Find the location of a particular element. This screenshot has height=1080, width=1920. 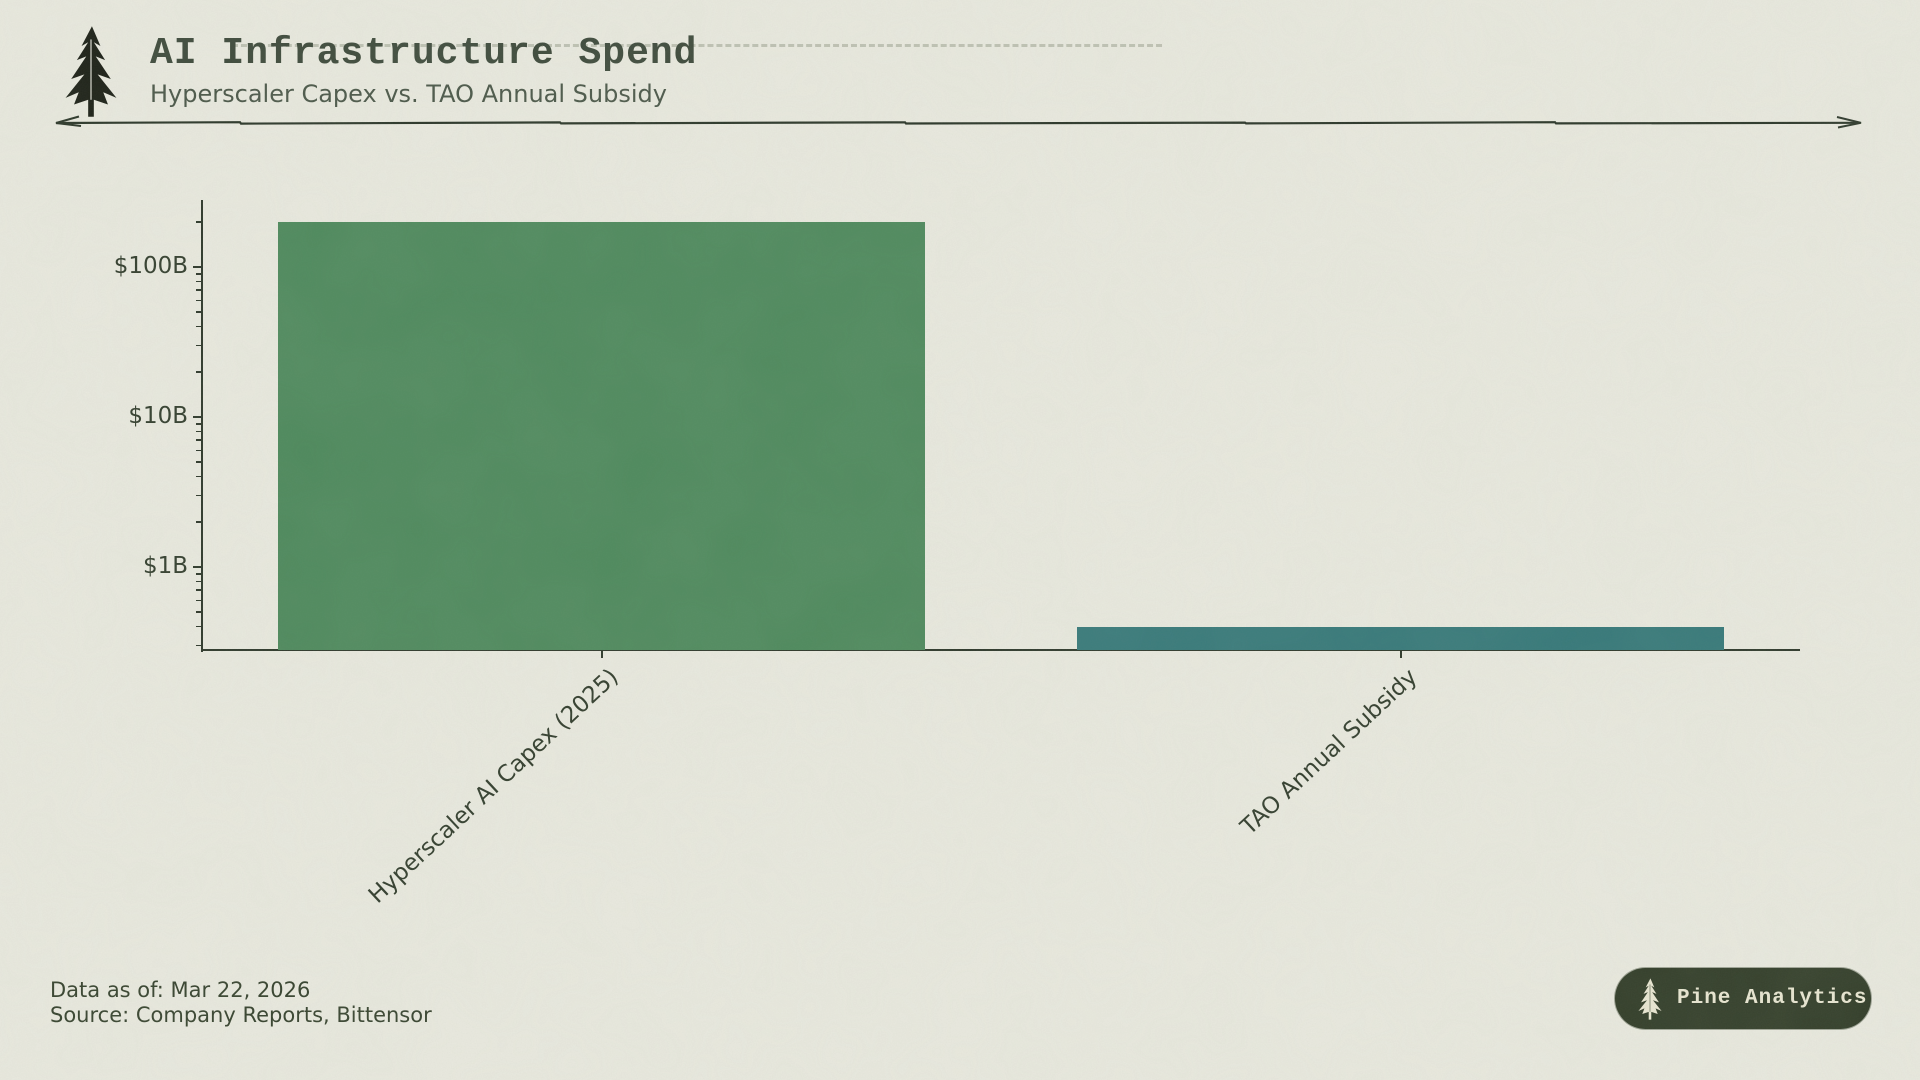

x-axis-category-label: TAO Annual Subsidy is located at coordinates (1329, 752).